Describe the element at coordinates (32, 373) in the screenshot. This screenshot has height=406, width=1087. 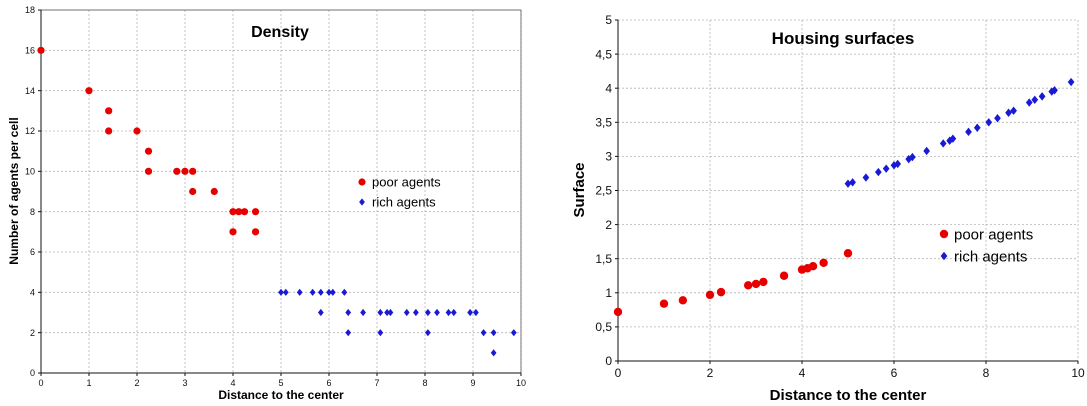
I see `density-y-tick-label: 0` at that location.